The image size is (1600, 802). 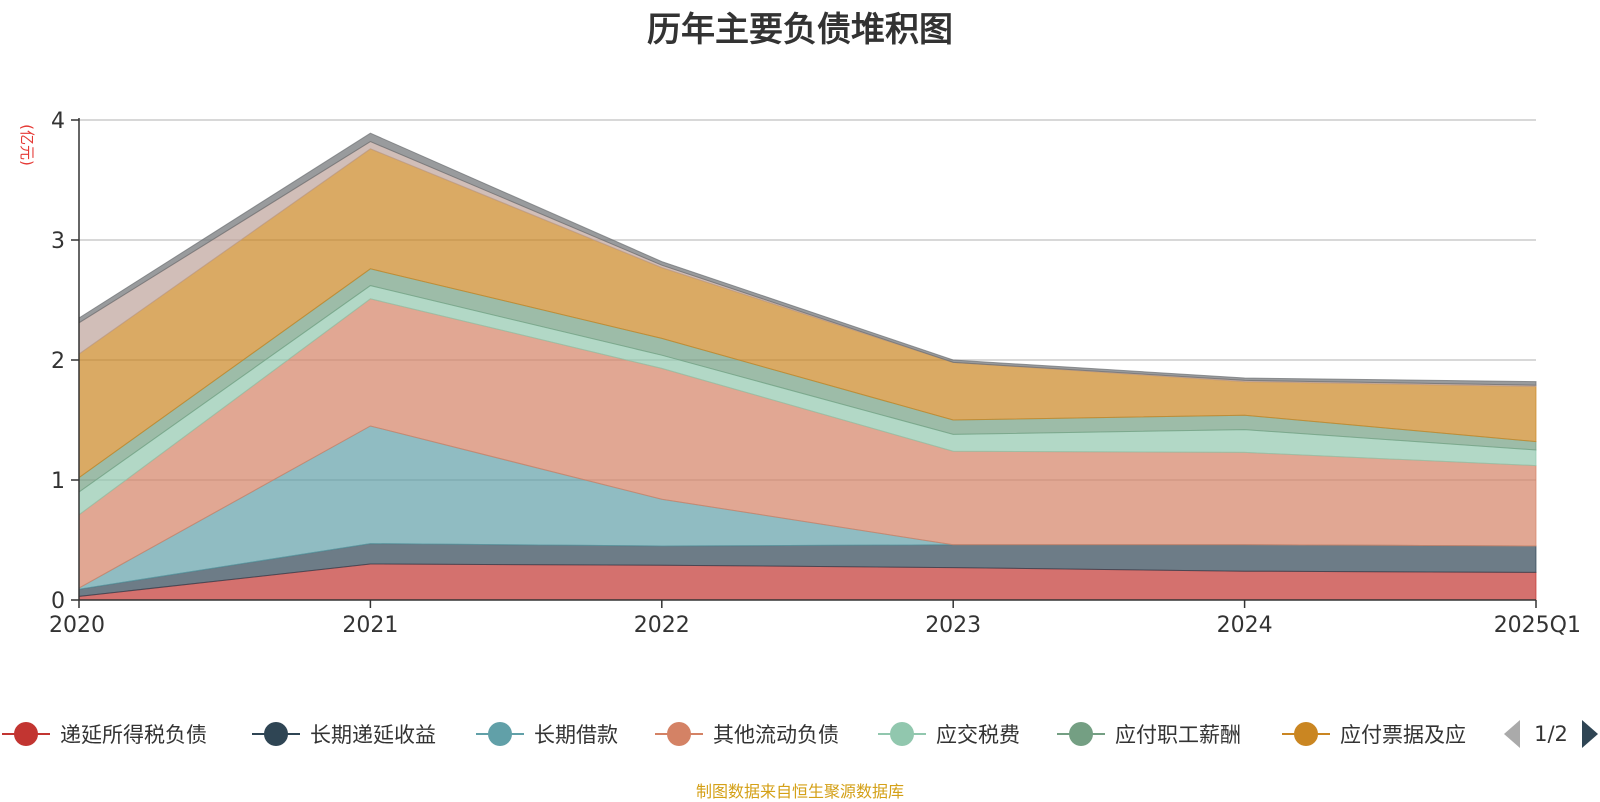 I want to click on legend-page-indicator: 1/2, so click(x=1551, y=734).